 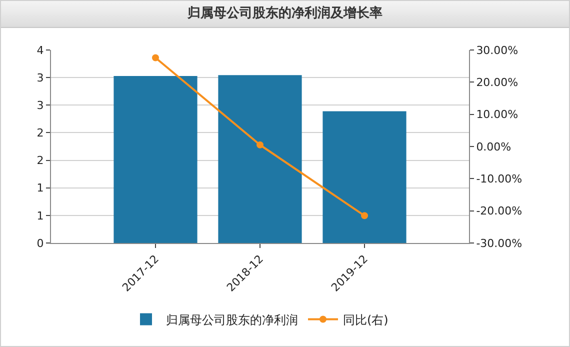 I want to click on y2-tick-label: 30.00%, so click(x=497, y=50).